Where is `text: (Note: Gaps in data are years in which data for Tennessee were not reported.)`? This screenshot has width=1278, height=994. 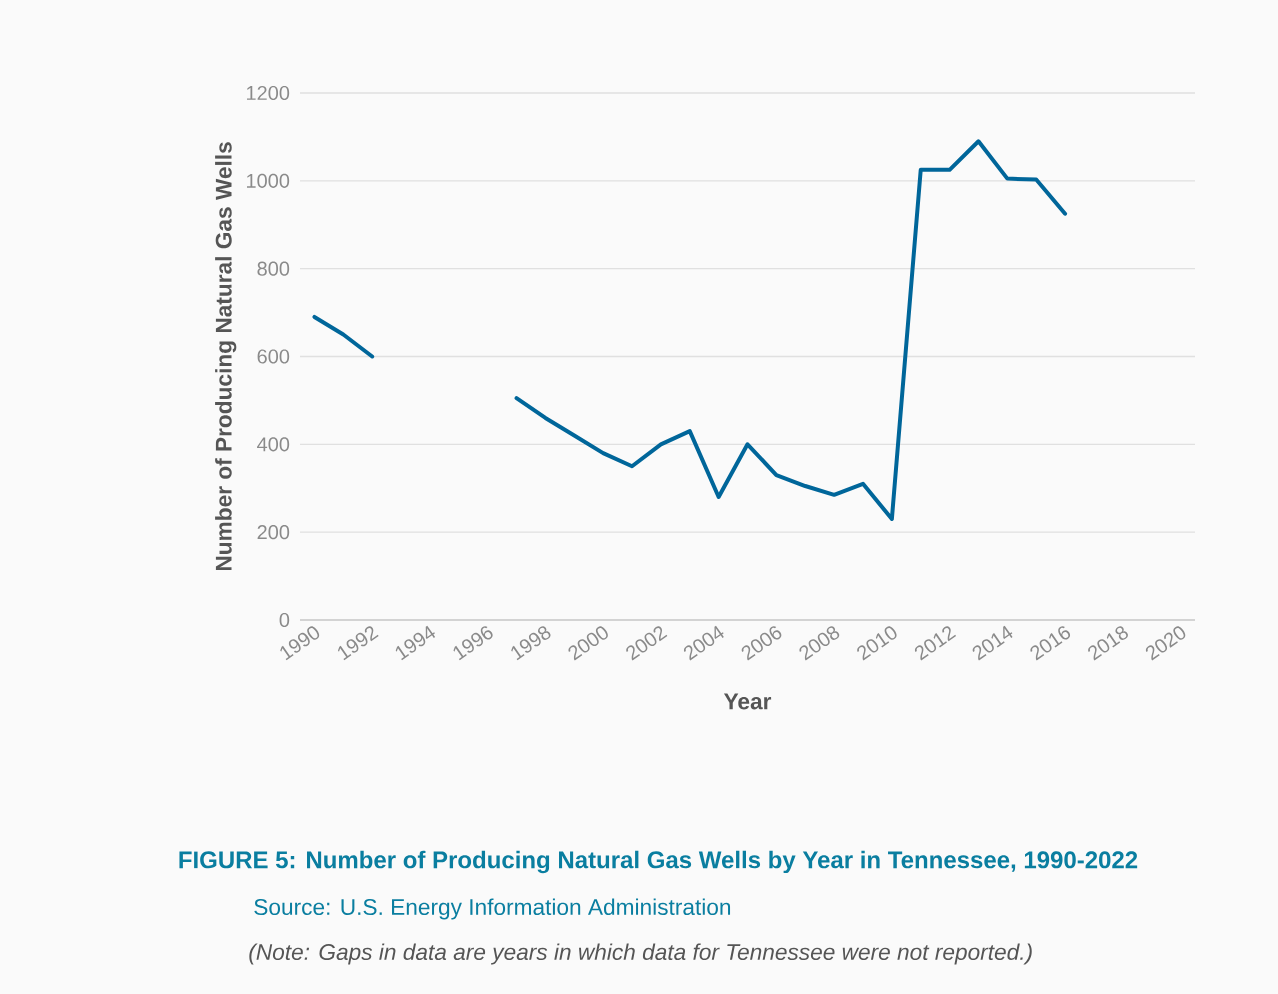
text: (Note: Gaps in data are years in which data for Tennessee were not reported.) is located at coordinates (640, 954).